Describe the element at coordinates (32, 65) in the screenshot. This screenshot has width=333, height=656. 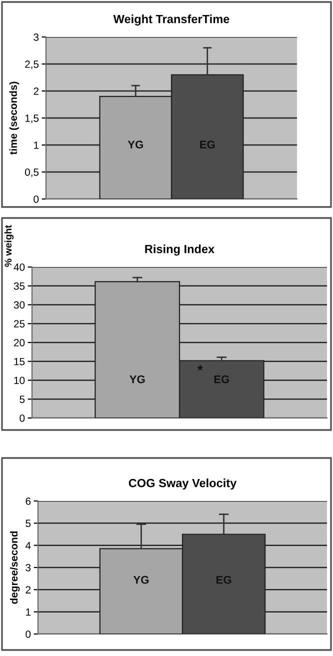
I see `y-tick-label: 2,5` at that location.